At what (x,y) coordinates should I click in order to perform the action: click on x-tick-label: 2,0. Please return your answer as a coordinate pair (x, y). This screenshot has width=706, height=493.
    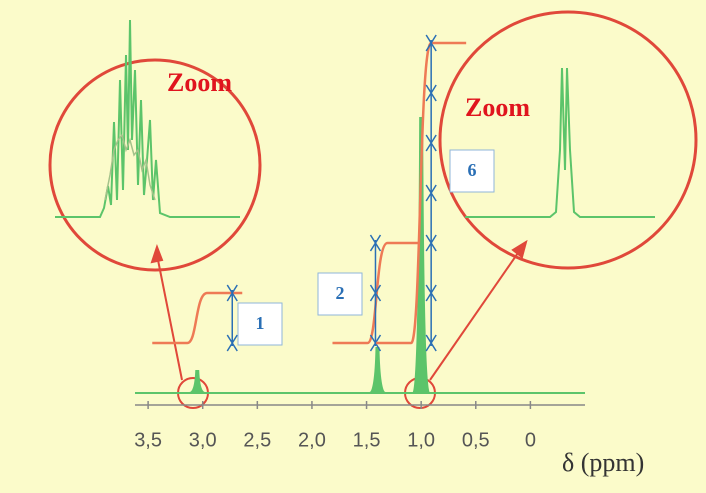
    Looking at the image, I should click on (312, 440).